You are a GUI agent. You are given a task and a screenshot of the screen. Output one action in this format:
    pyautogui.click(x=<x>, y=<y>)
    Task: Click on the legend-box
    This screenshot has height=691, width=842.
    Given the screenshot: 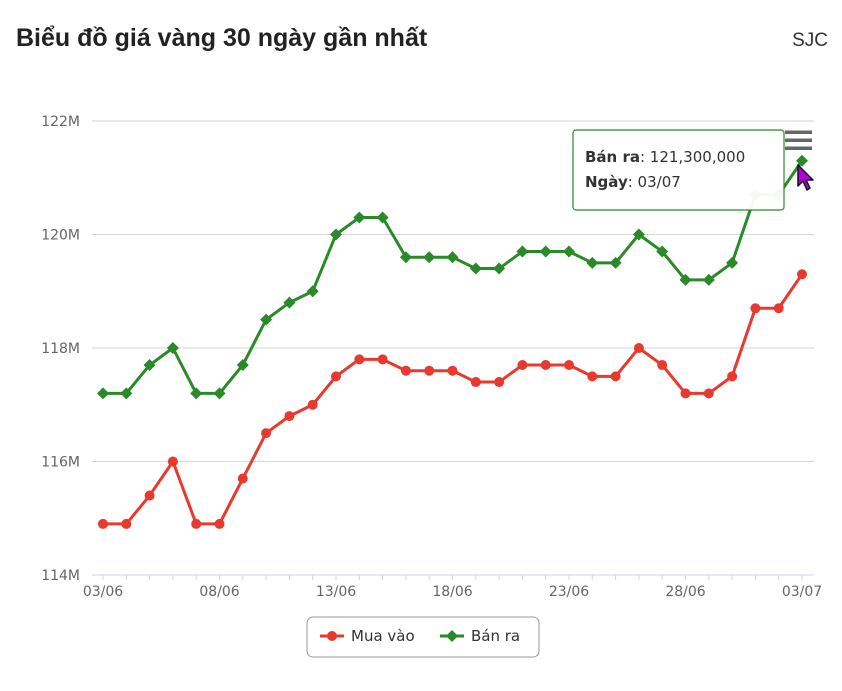 What is the action you would take?
    pyautogui.click(x=423, y=637)
    